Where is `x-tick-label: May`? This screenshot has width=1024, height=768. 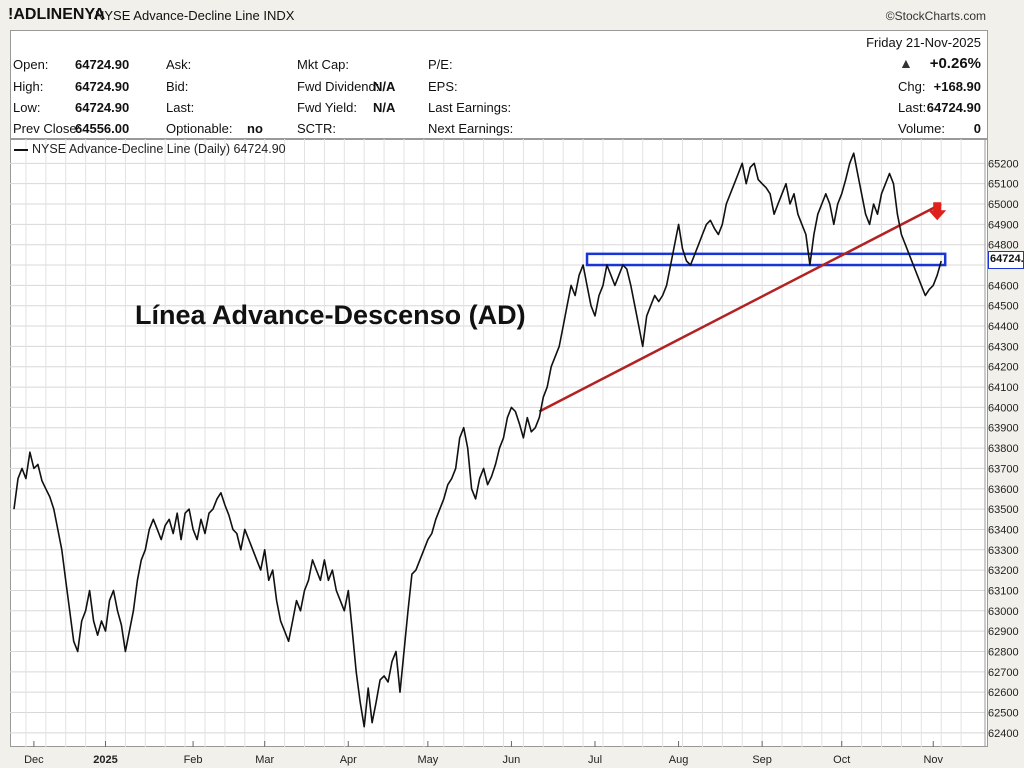 x-tick-label: May is located at coordinates (427, 760).